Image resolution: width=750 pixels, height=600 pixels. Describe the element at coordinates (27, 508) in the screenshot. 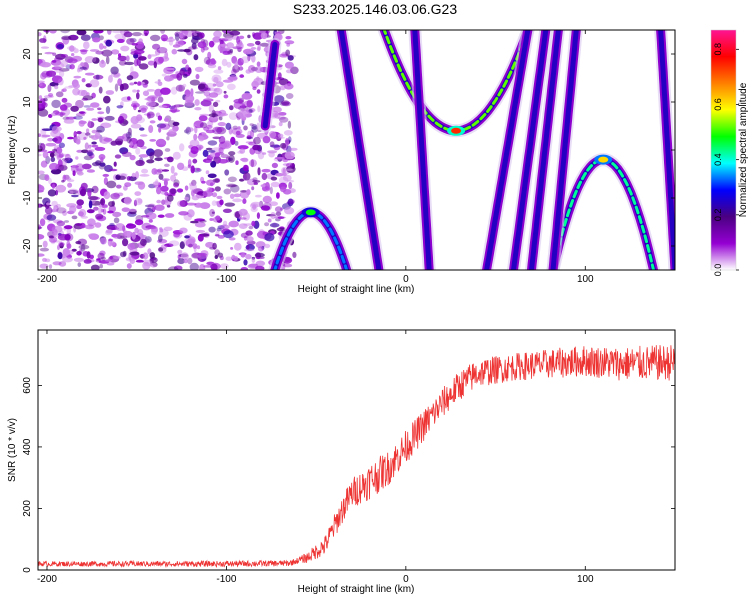

I see `snr-y-tick-label: 200` at that location.